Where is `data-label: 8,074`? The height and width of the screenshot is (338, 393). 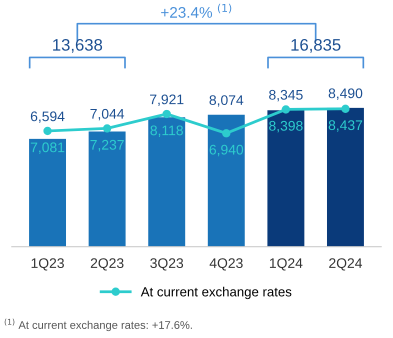
data-label: 8,074 is located at coordinates (227, 101).